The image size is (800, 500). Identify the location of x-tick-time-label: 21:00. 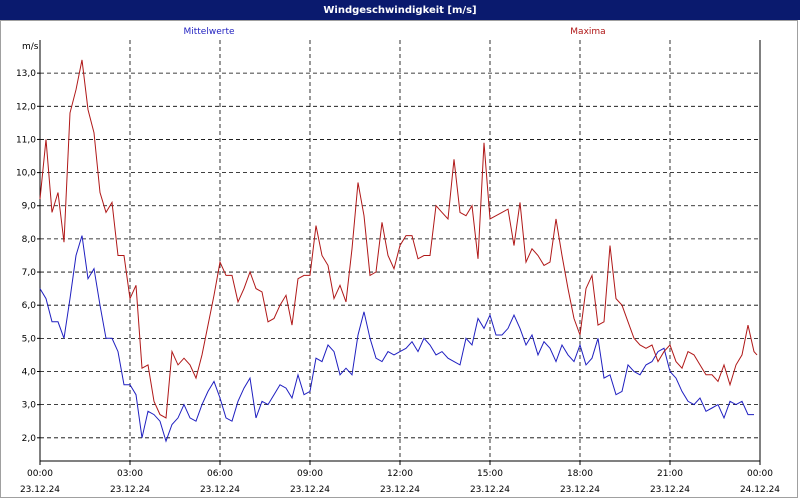
(670, 474).